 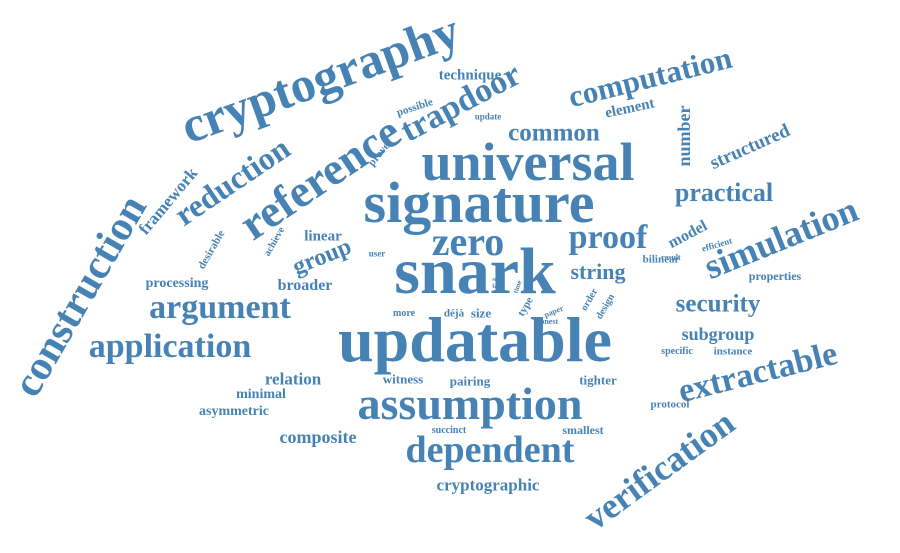 I want to click on word-more: more, so click(x=404, y=313).